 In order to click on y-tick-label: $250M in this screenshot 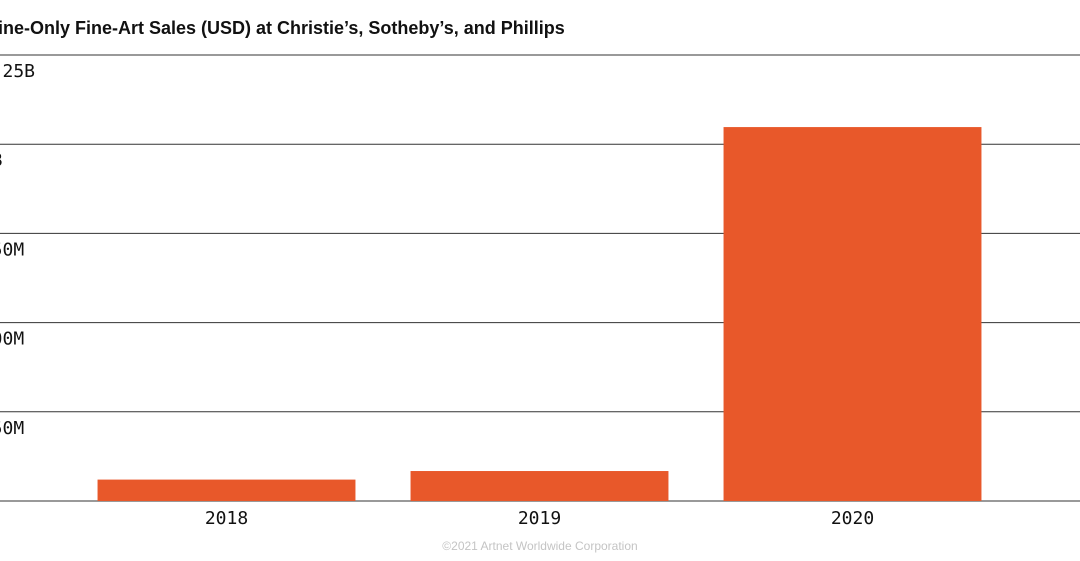, I will do `click(12, 428)`.